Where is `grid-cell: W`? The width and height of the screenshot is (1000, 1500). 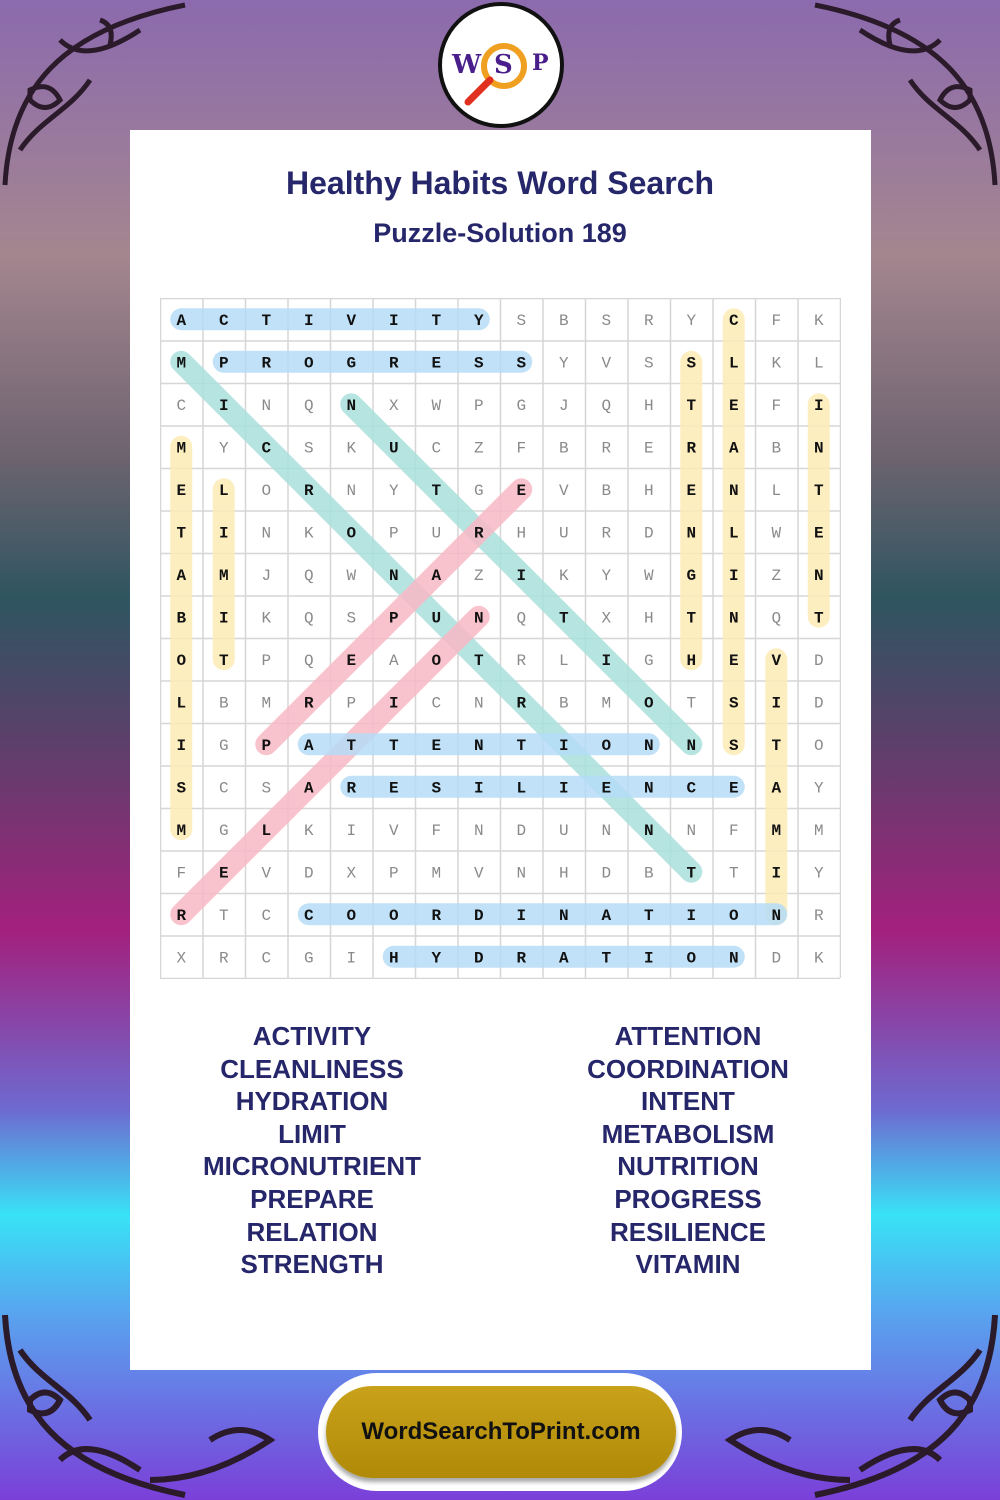
grid-cell: W is located at coordinates (776, 533).